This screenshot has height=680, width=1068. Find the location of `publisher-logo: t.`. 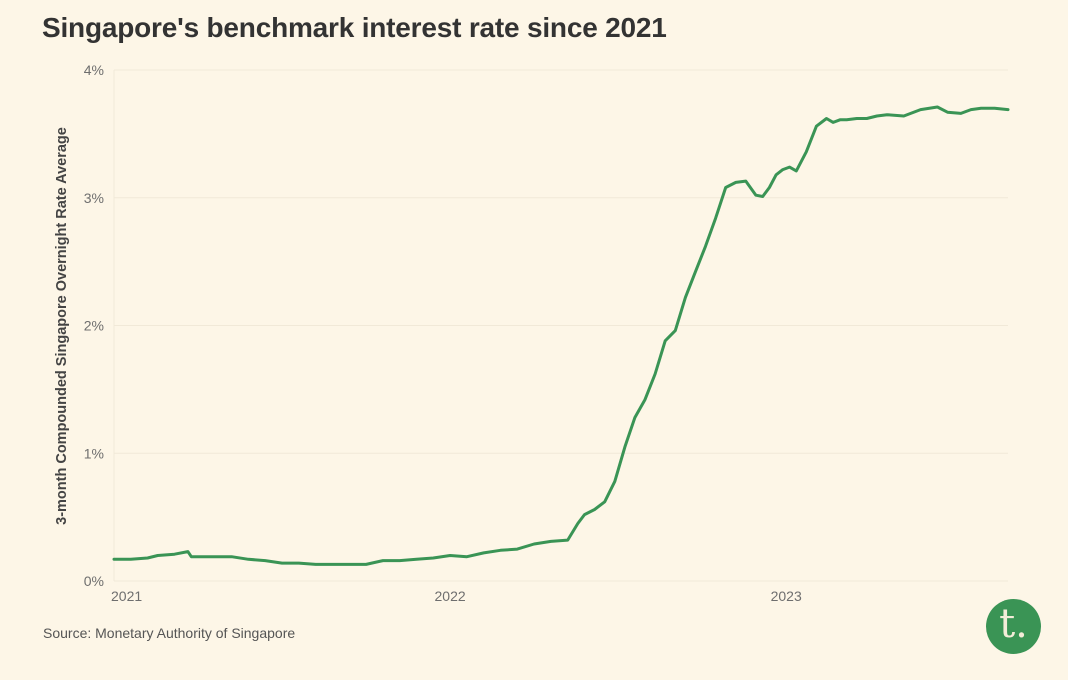

publisher-logo: t. is located at coordinates (1013, 626).